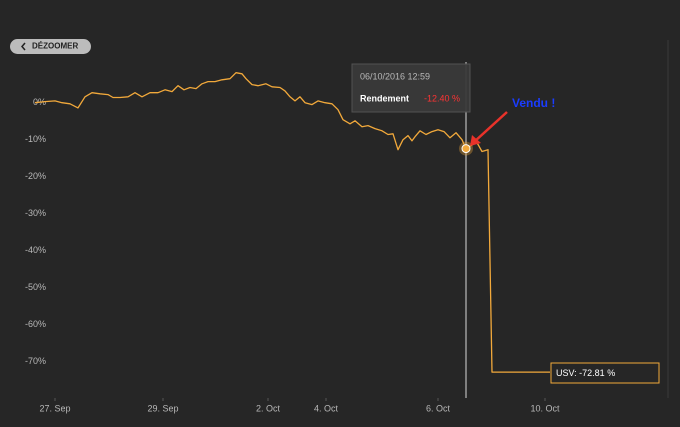 This screenshot has width=680, height=427. Describe the element at coordinates (162, 408) in the screenshot. I see `x-tick-label: 29. Sep` at that location.